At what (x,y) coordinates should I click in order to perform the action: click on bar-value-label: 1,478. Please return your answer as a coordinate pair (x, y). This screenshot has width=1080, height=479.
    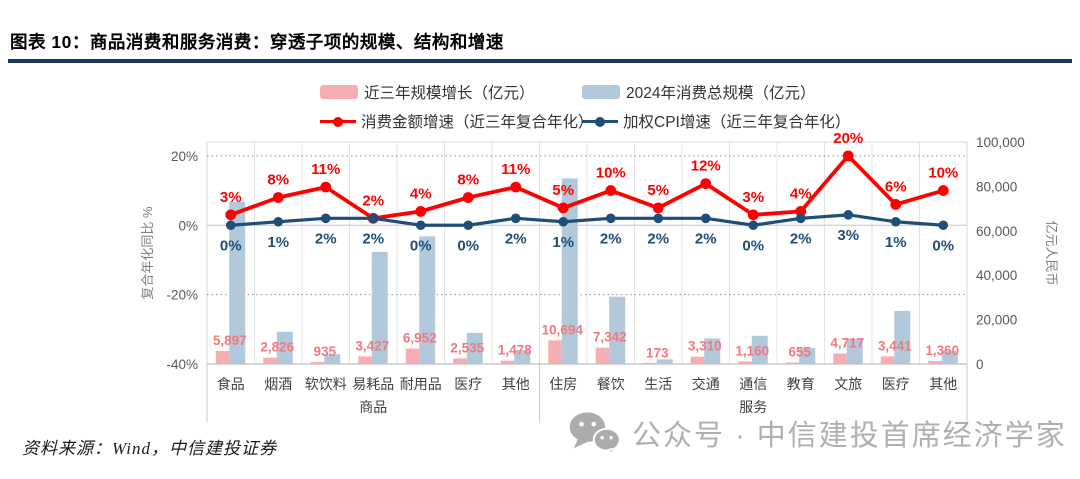
    Looking at the image, I should click on (515, 350).